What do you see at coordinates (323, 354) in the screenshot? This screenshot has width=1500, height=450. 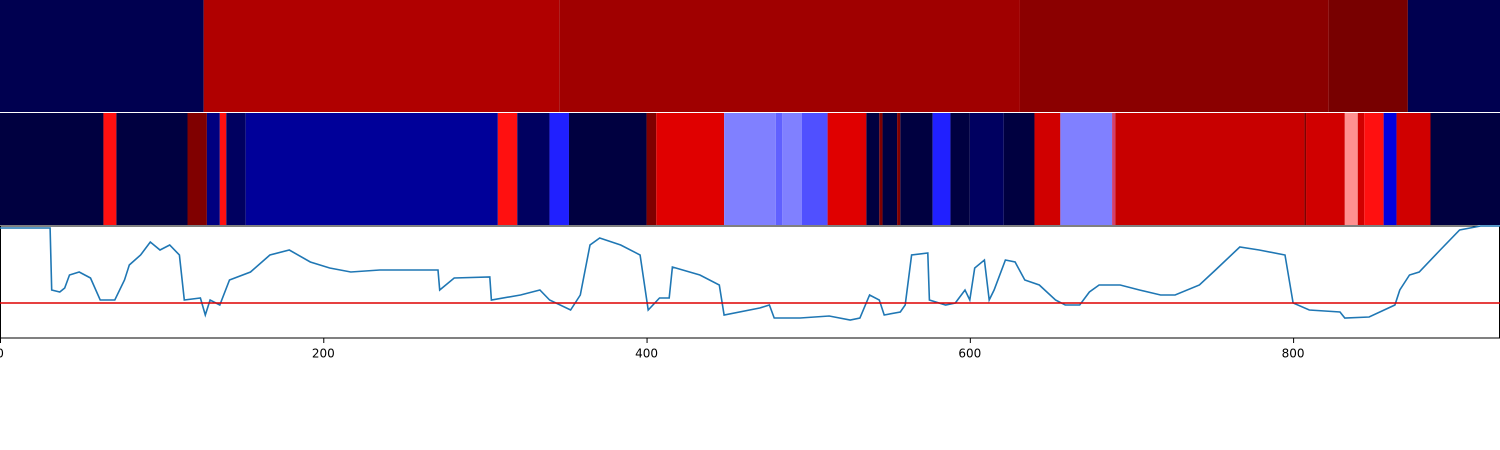 I see `x-tick-label: 200` at bounding box center [323, 354].